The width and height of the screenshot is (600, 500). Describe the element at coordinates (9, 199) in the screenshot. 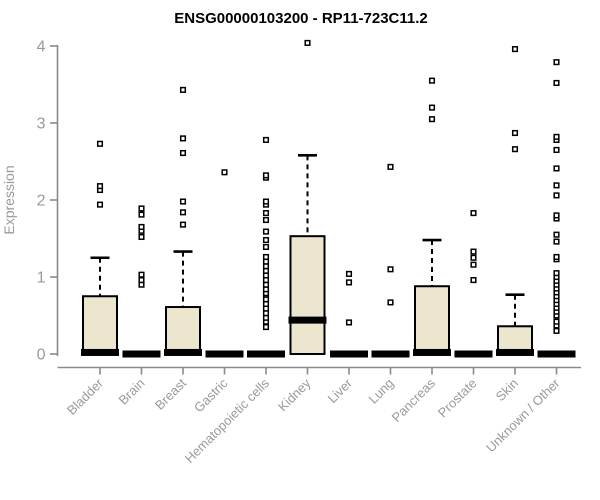

I see `y-axis-label: Expression` at that location.